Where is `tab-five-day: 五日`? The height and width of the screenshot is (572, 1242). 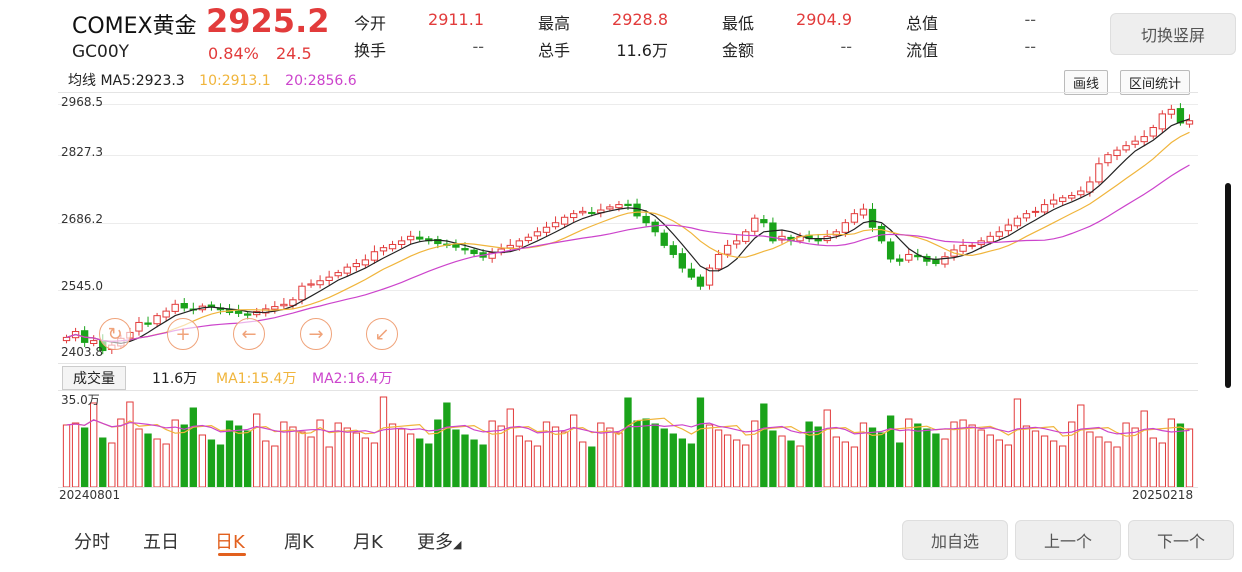
tab-five-day: 五日 is located at coordinates (161, 542).